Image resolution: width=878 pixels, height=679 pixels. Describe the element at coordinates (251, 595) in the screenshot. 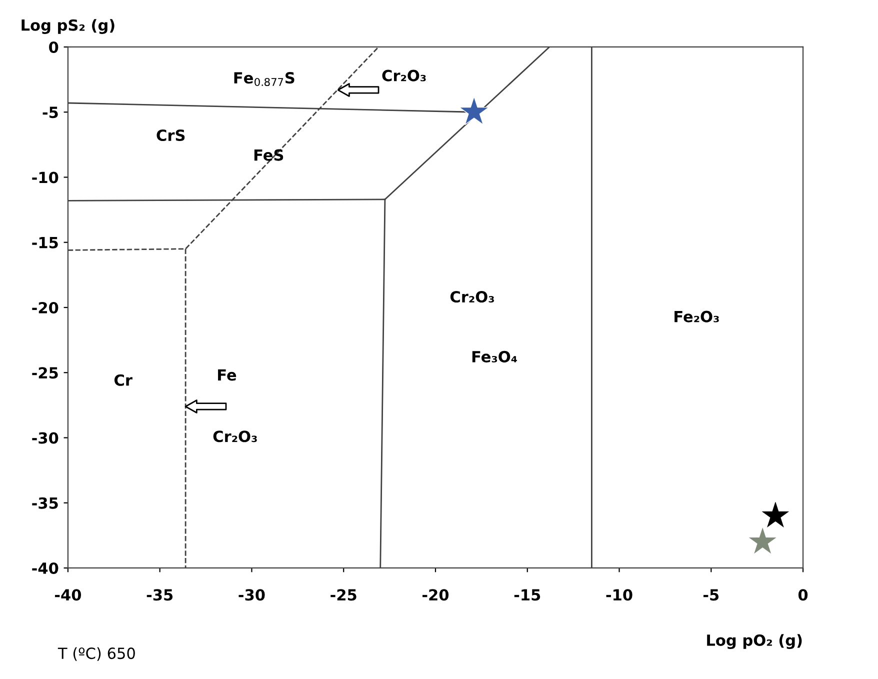

I see `x-tick-label: -30` at that location.